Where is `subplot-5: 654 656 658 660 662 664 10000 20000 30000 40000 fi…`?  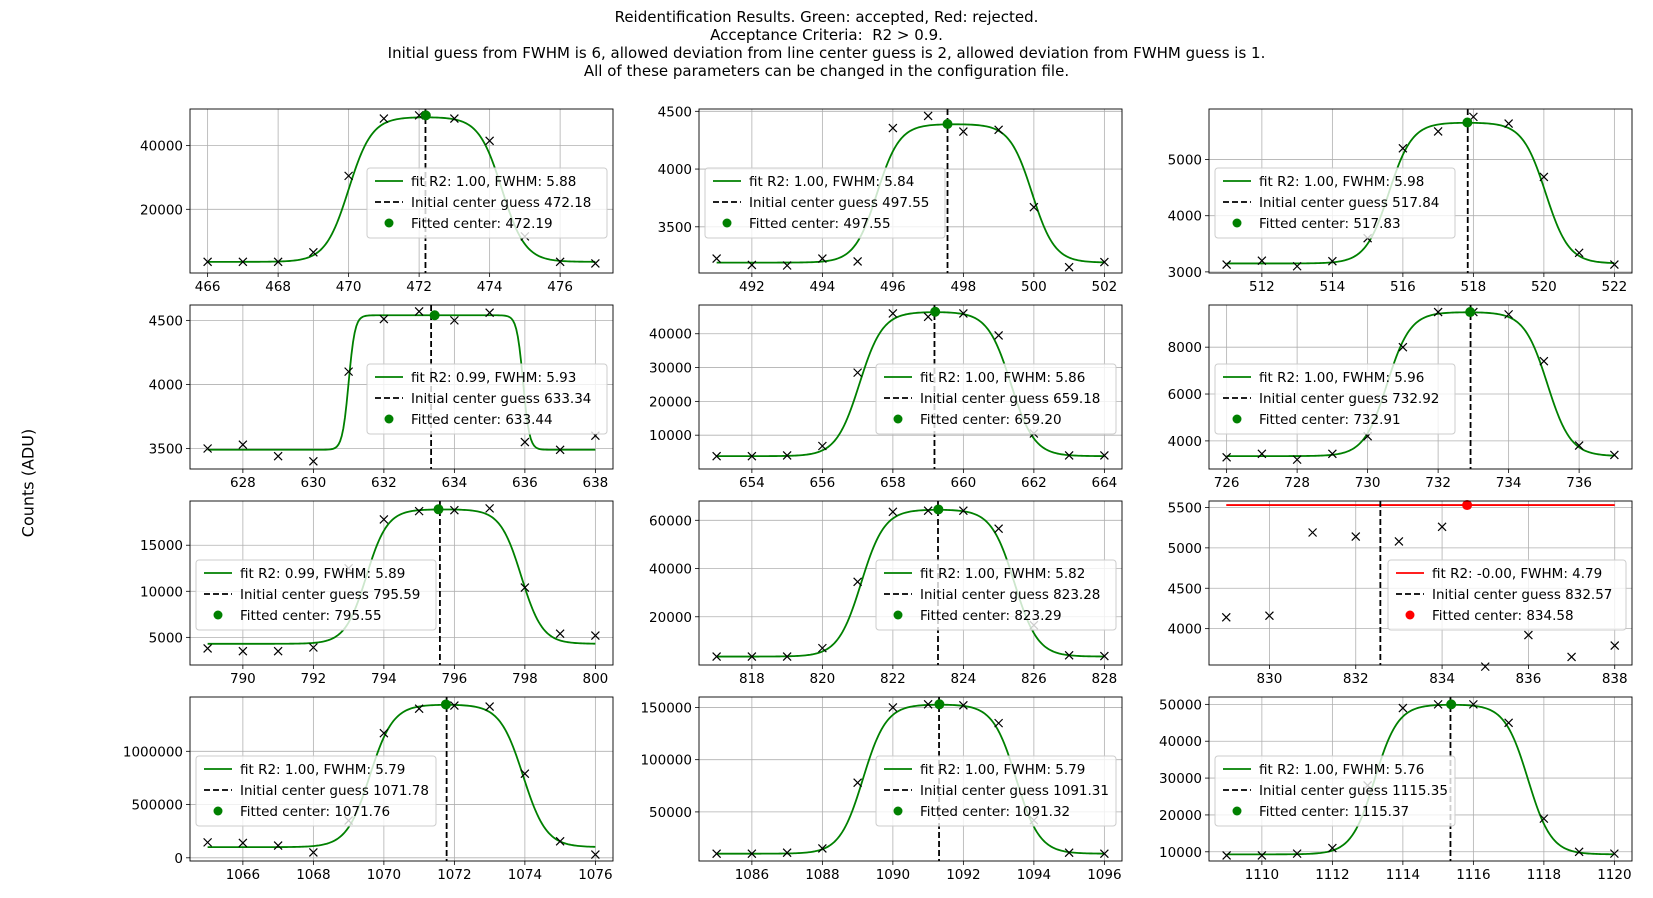 subplot-5: 654 656 658 660 662 664 10000 20000 30000 40000 fi… is located at coordinates (886, 397).